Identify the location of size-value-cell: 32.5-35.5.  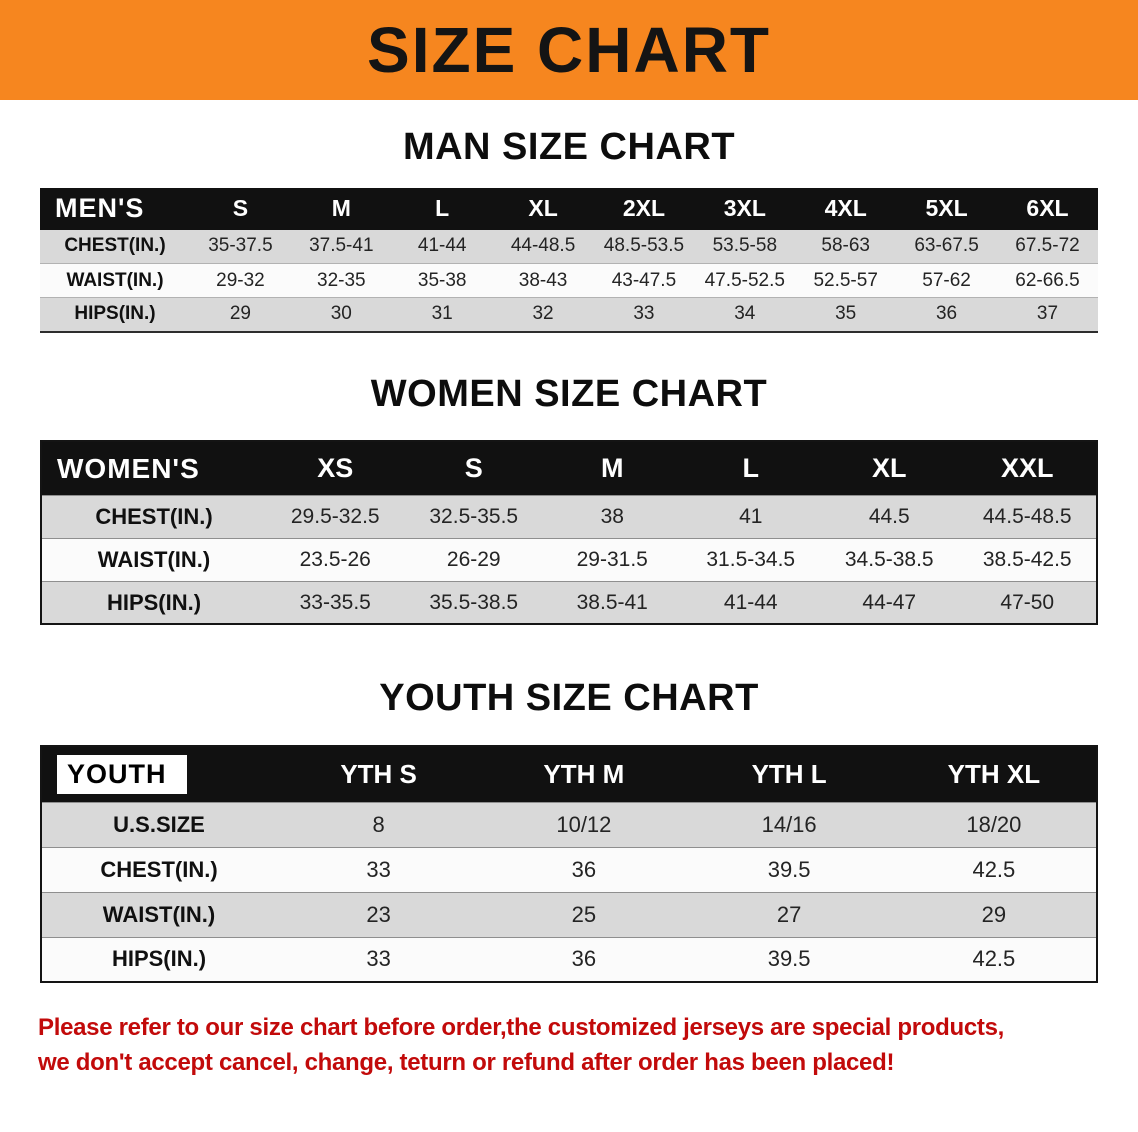
(474, 516).